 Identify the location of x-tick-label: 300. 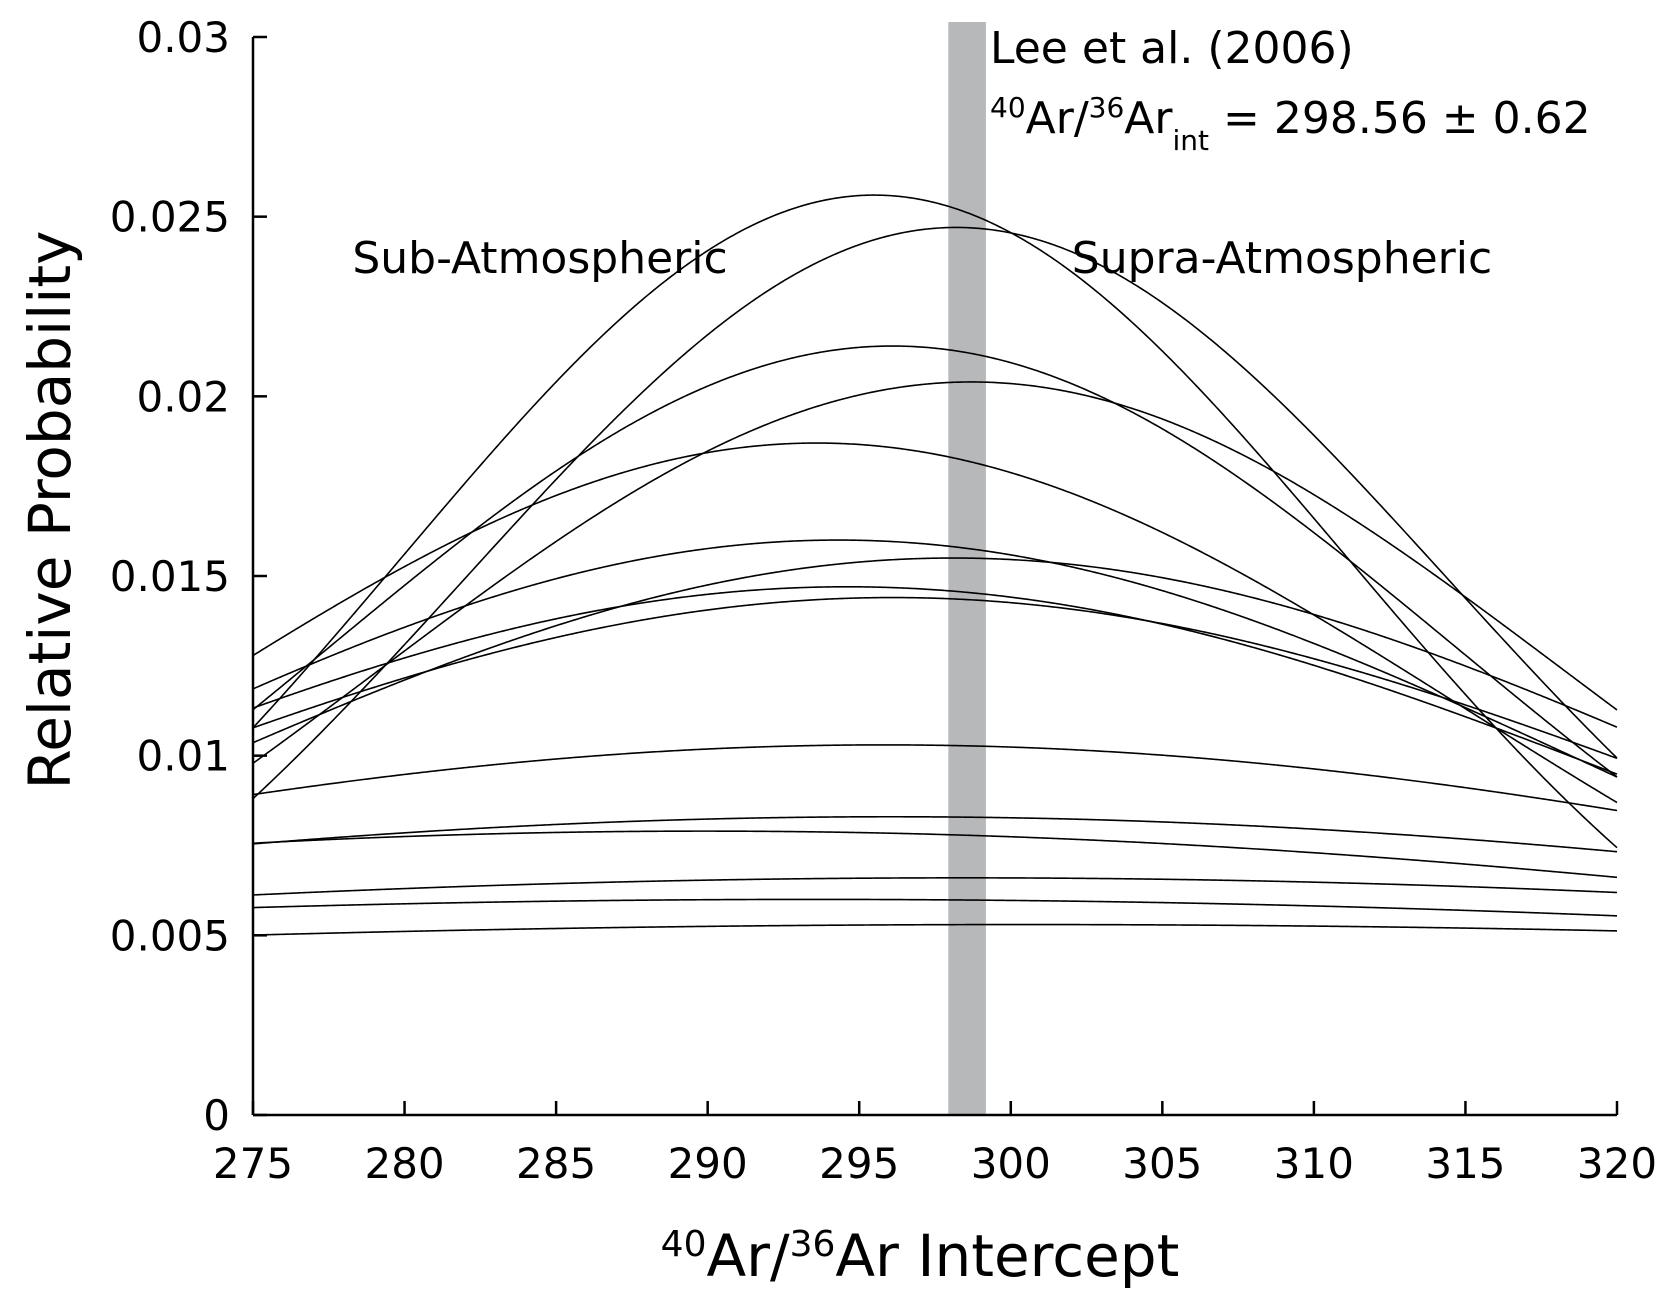
(1011, 1163).